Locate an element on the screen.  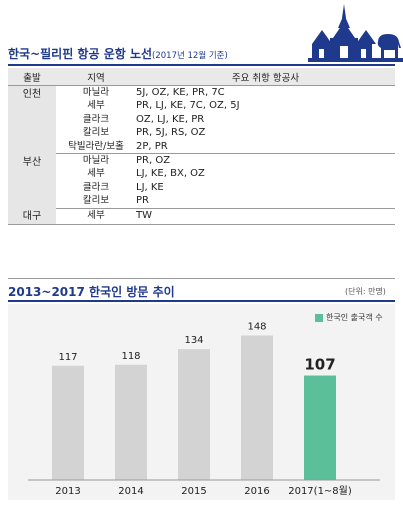
airlines-cell: OZ, LJ, KE, PR is located at coordinates (170, 119).